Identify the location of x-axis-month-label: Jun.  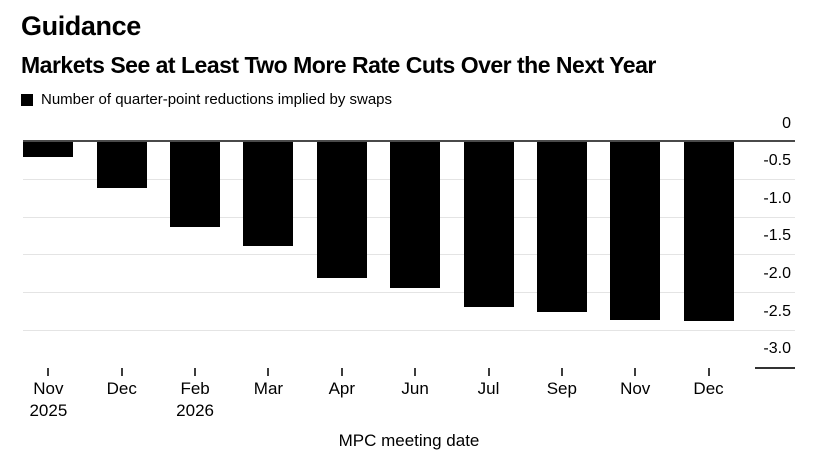
(415, 388).